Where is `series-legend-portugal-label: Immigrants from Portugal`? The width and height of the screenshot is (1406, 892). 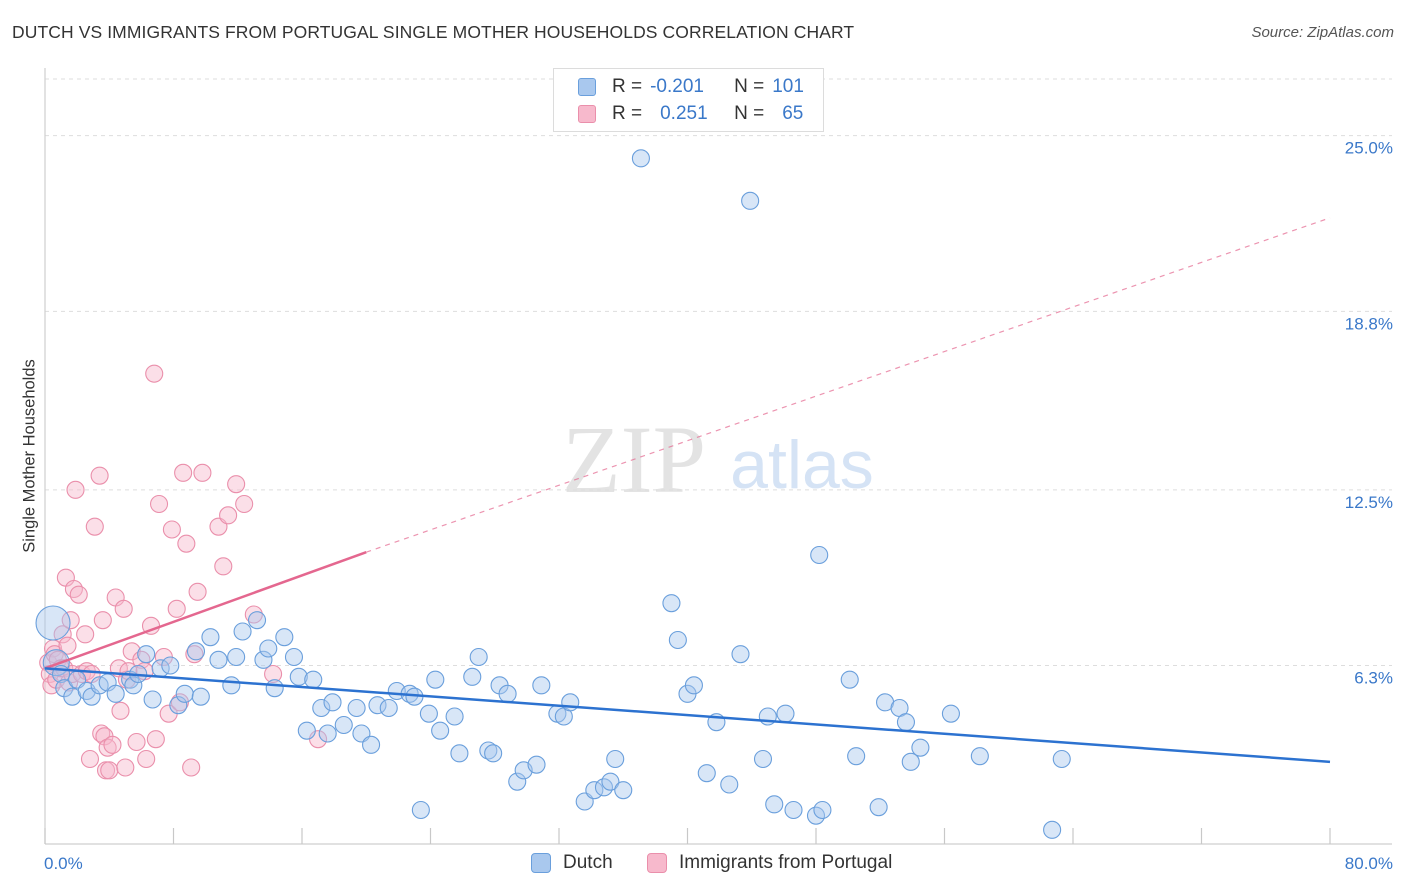 series-legend-portugal-label: Immigrants from Portugal is located at coordinates (786, 862).